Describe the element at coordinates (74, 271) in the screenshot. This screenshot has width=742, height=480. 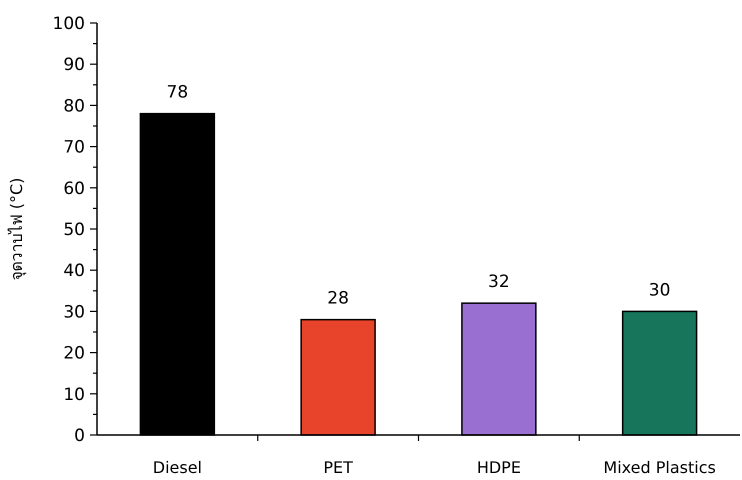
I see `y-tick-label: 40` at that location.